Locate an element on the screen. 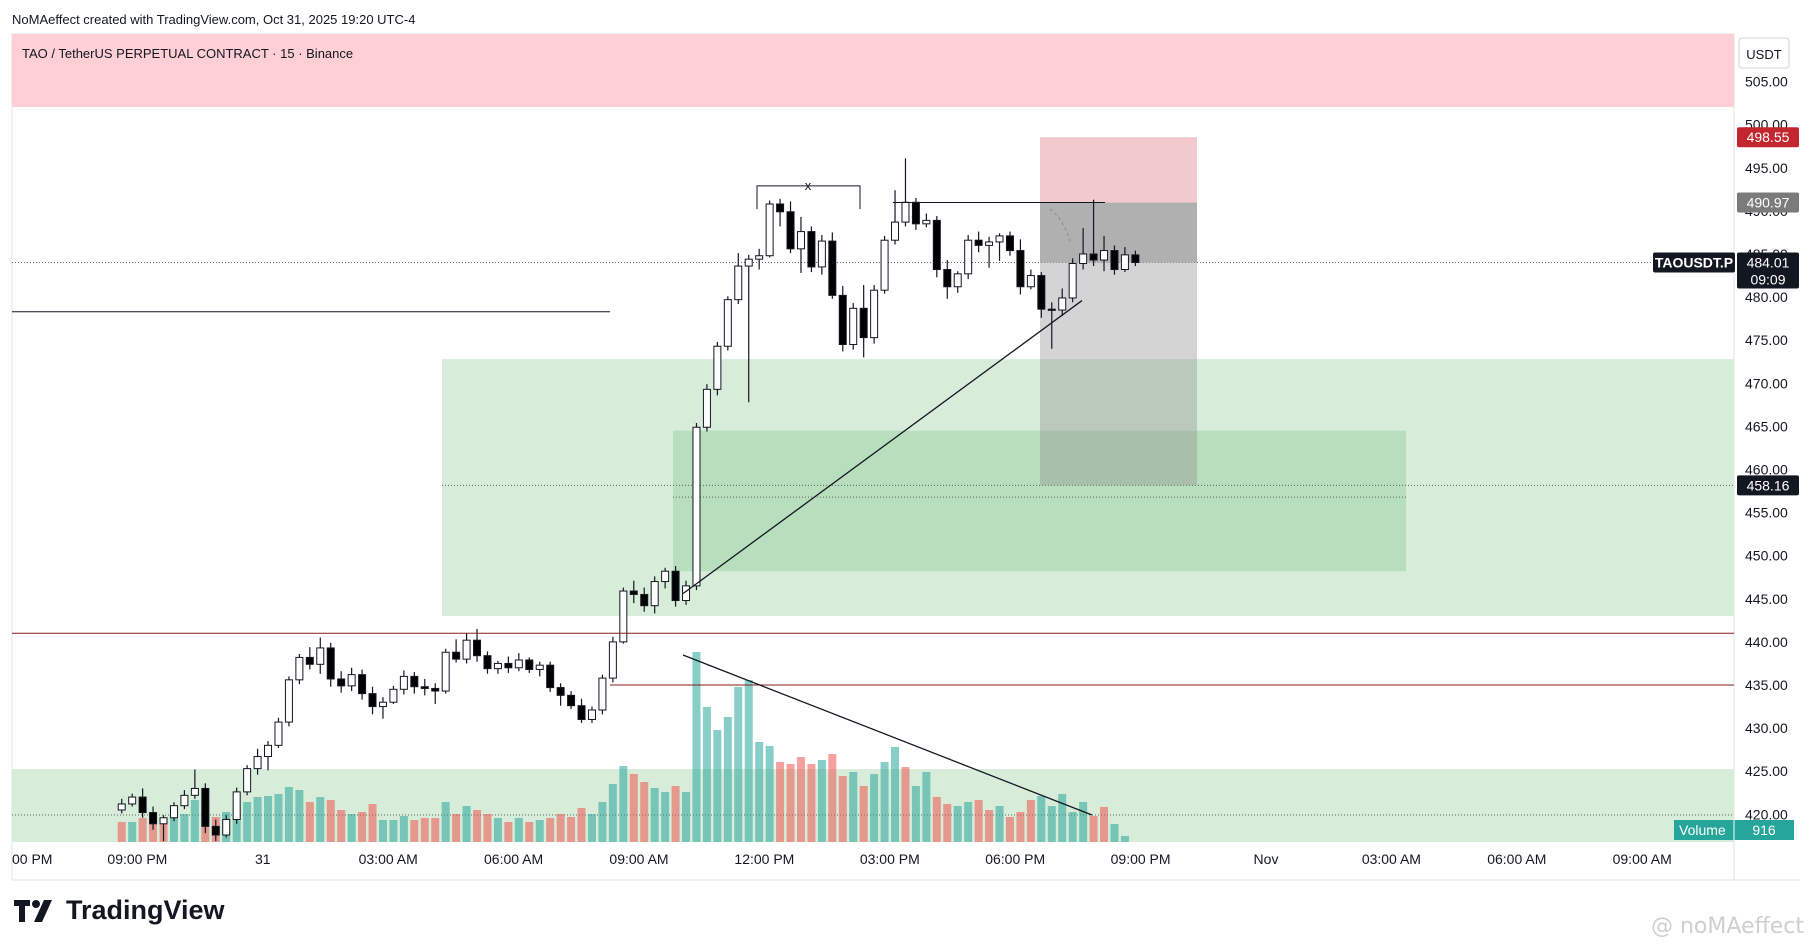 This screenshot has width=1814, height=951. currency-button is located at coordinates (1764, 53).